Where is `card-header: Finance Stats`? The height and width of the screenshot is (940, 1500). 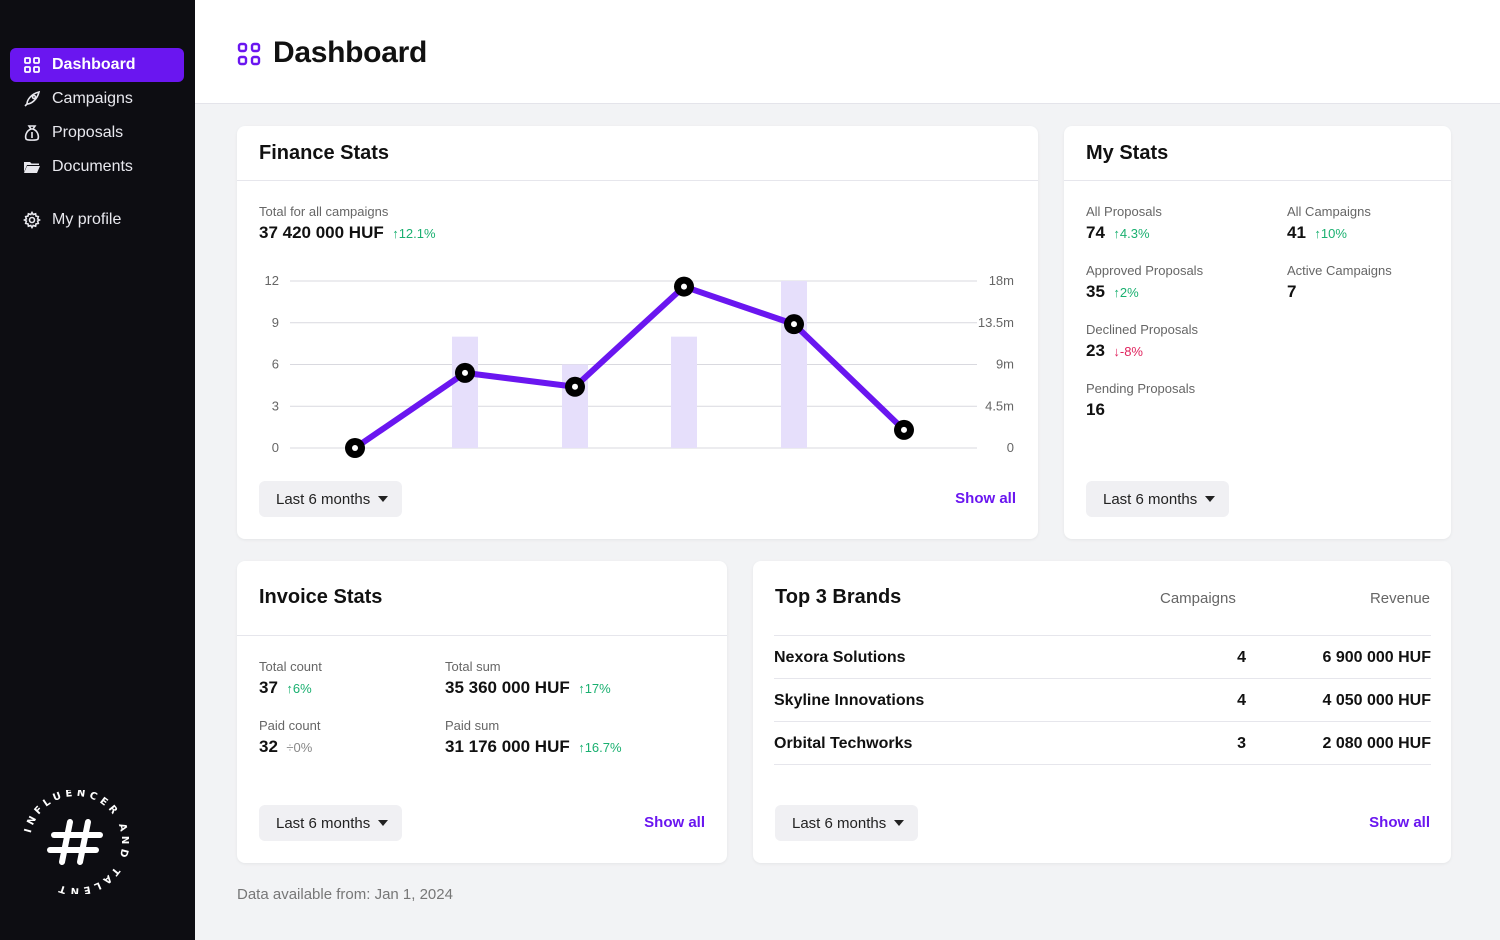 card-header: Finance Stats is located at coordinates (637, 153).